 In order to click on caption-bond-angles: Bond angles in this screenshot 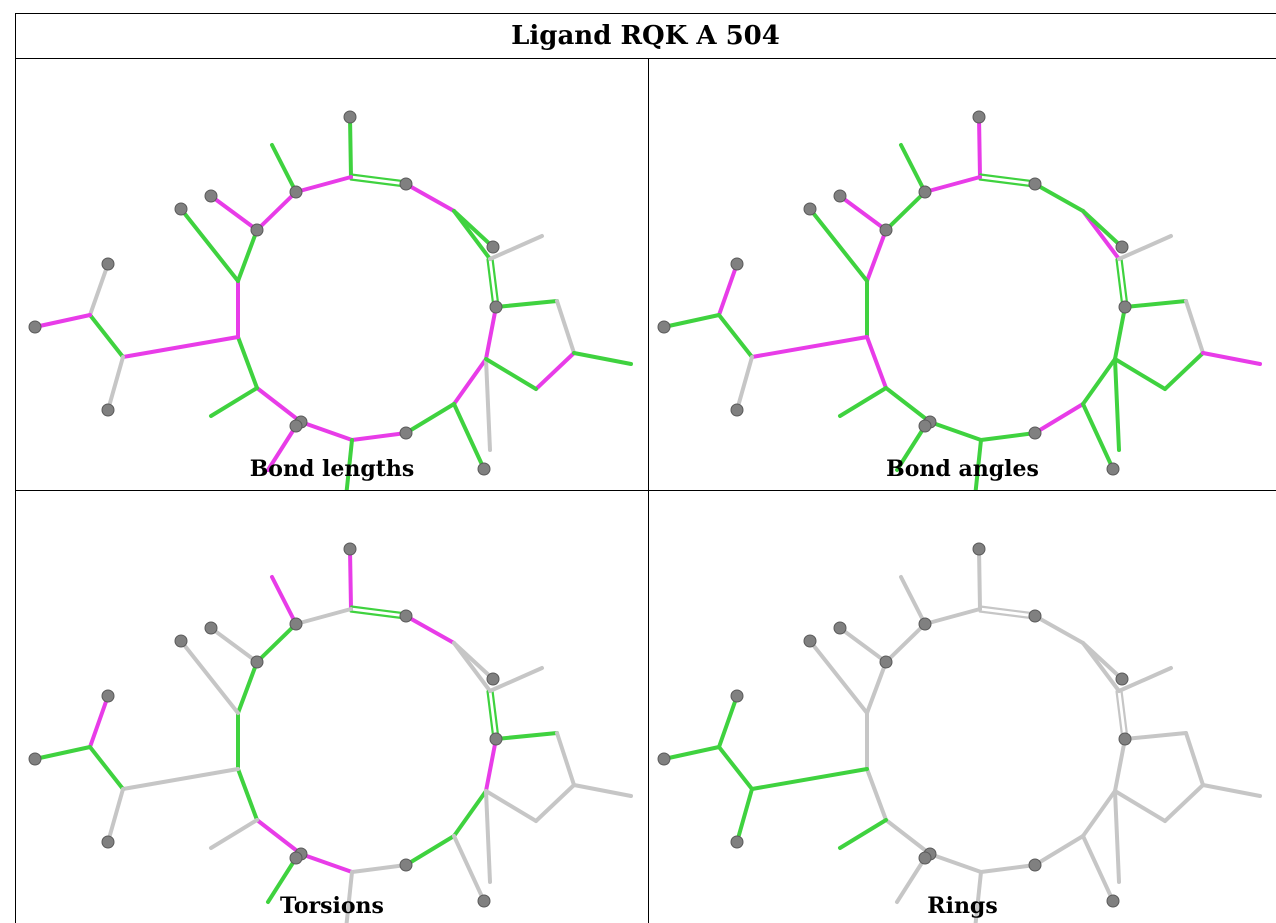, I will do `click(962, 469)`.